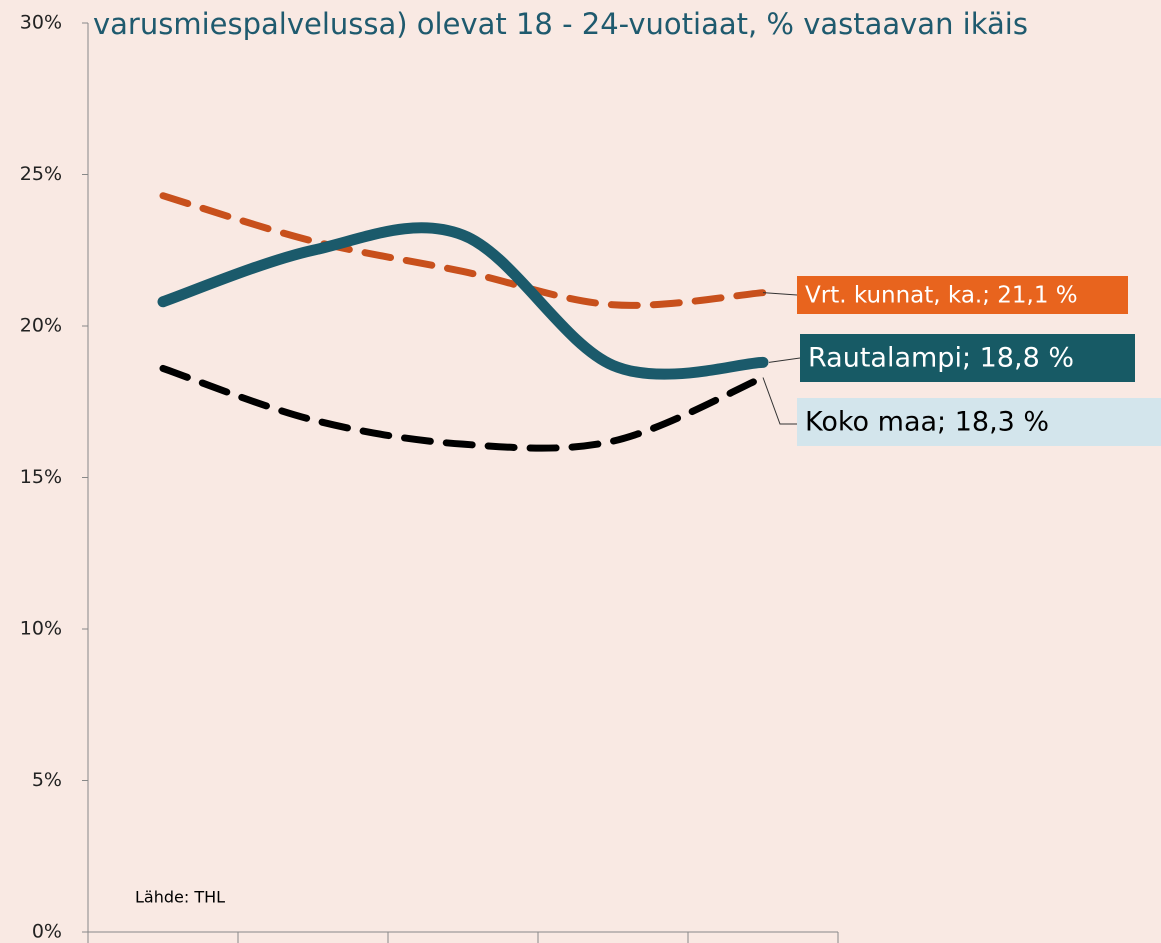  I want to click on series-label: Vrt. kunnat, ka.; 21,1 %, so click(941, 296).